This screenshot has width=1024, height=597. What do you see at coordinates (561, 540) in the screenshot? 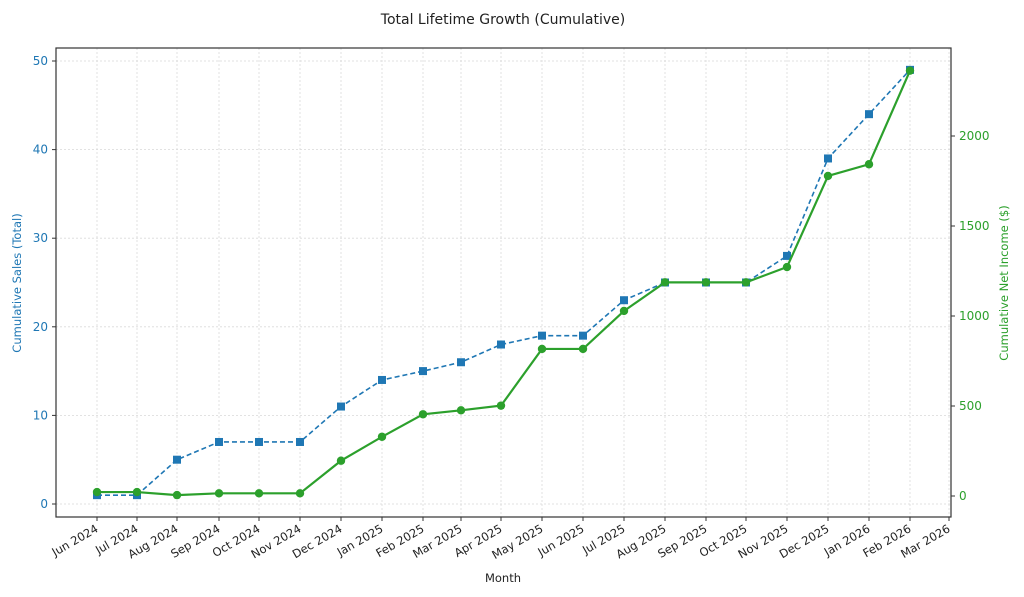
I see `x-tick-label: Jun 2025` at bounding box center [561, 540].